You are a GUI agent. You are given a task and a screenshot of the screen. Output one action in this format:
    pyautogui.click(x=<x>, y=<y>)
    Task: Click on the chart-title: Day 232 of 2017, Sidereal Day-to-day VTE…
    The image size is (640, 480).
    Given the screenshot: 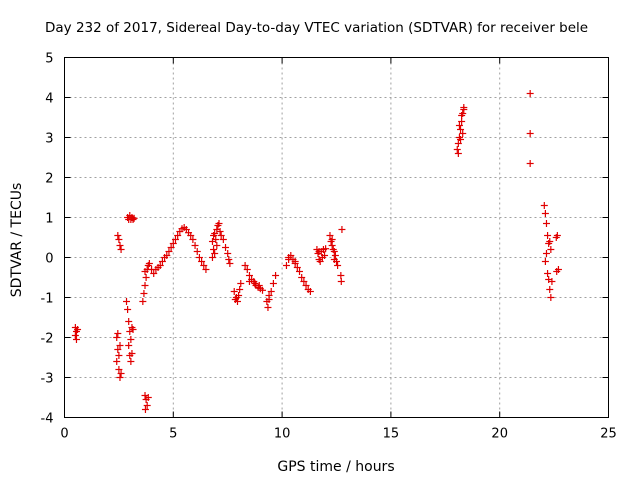 What is the action you would take?
    pyautogui.click(x=316, y=28)
    